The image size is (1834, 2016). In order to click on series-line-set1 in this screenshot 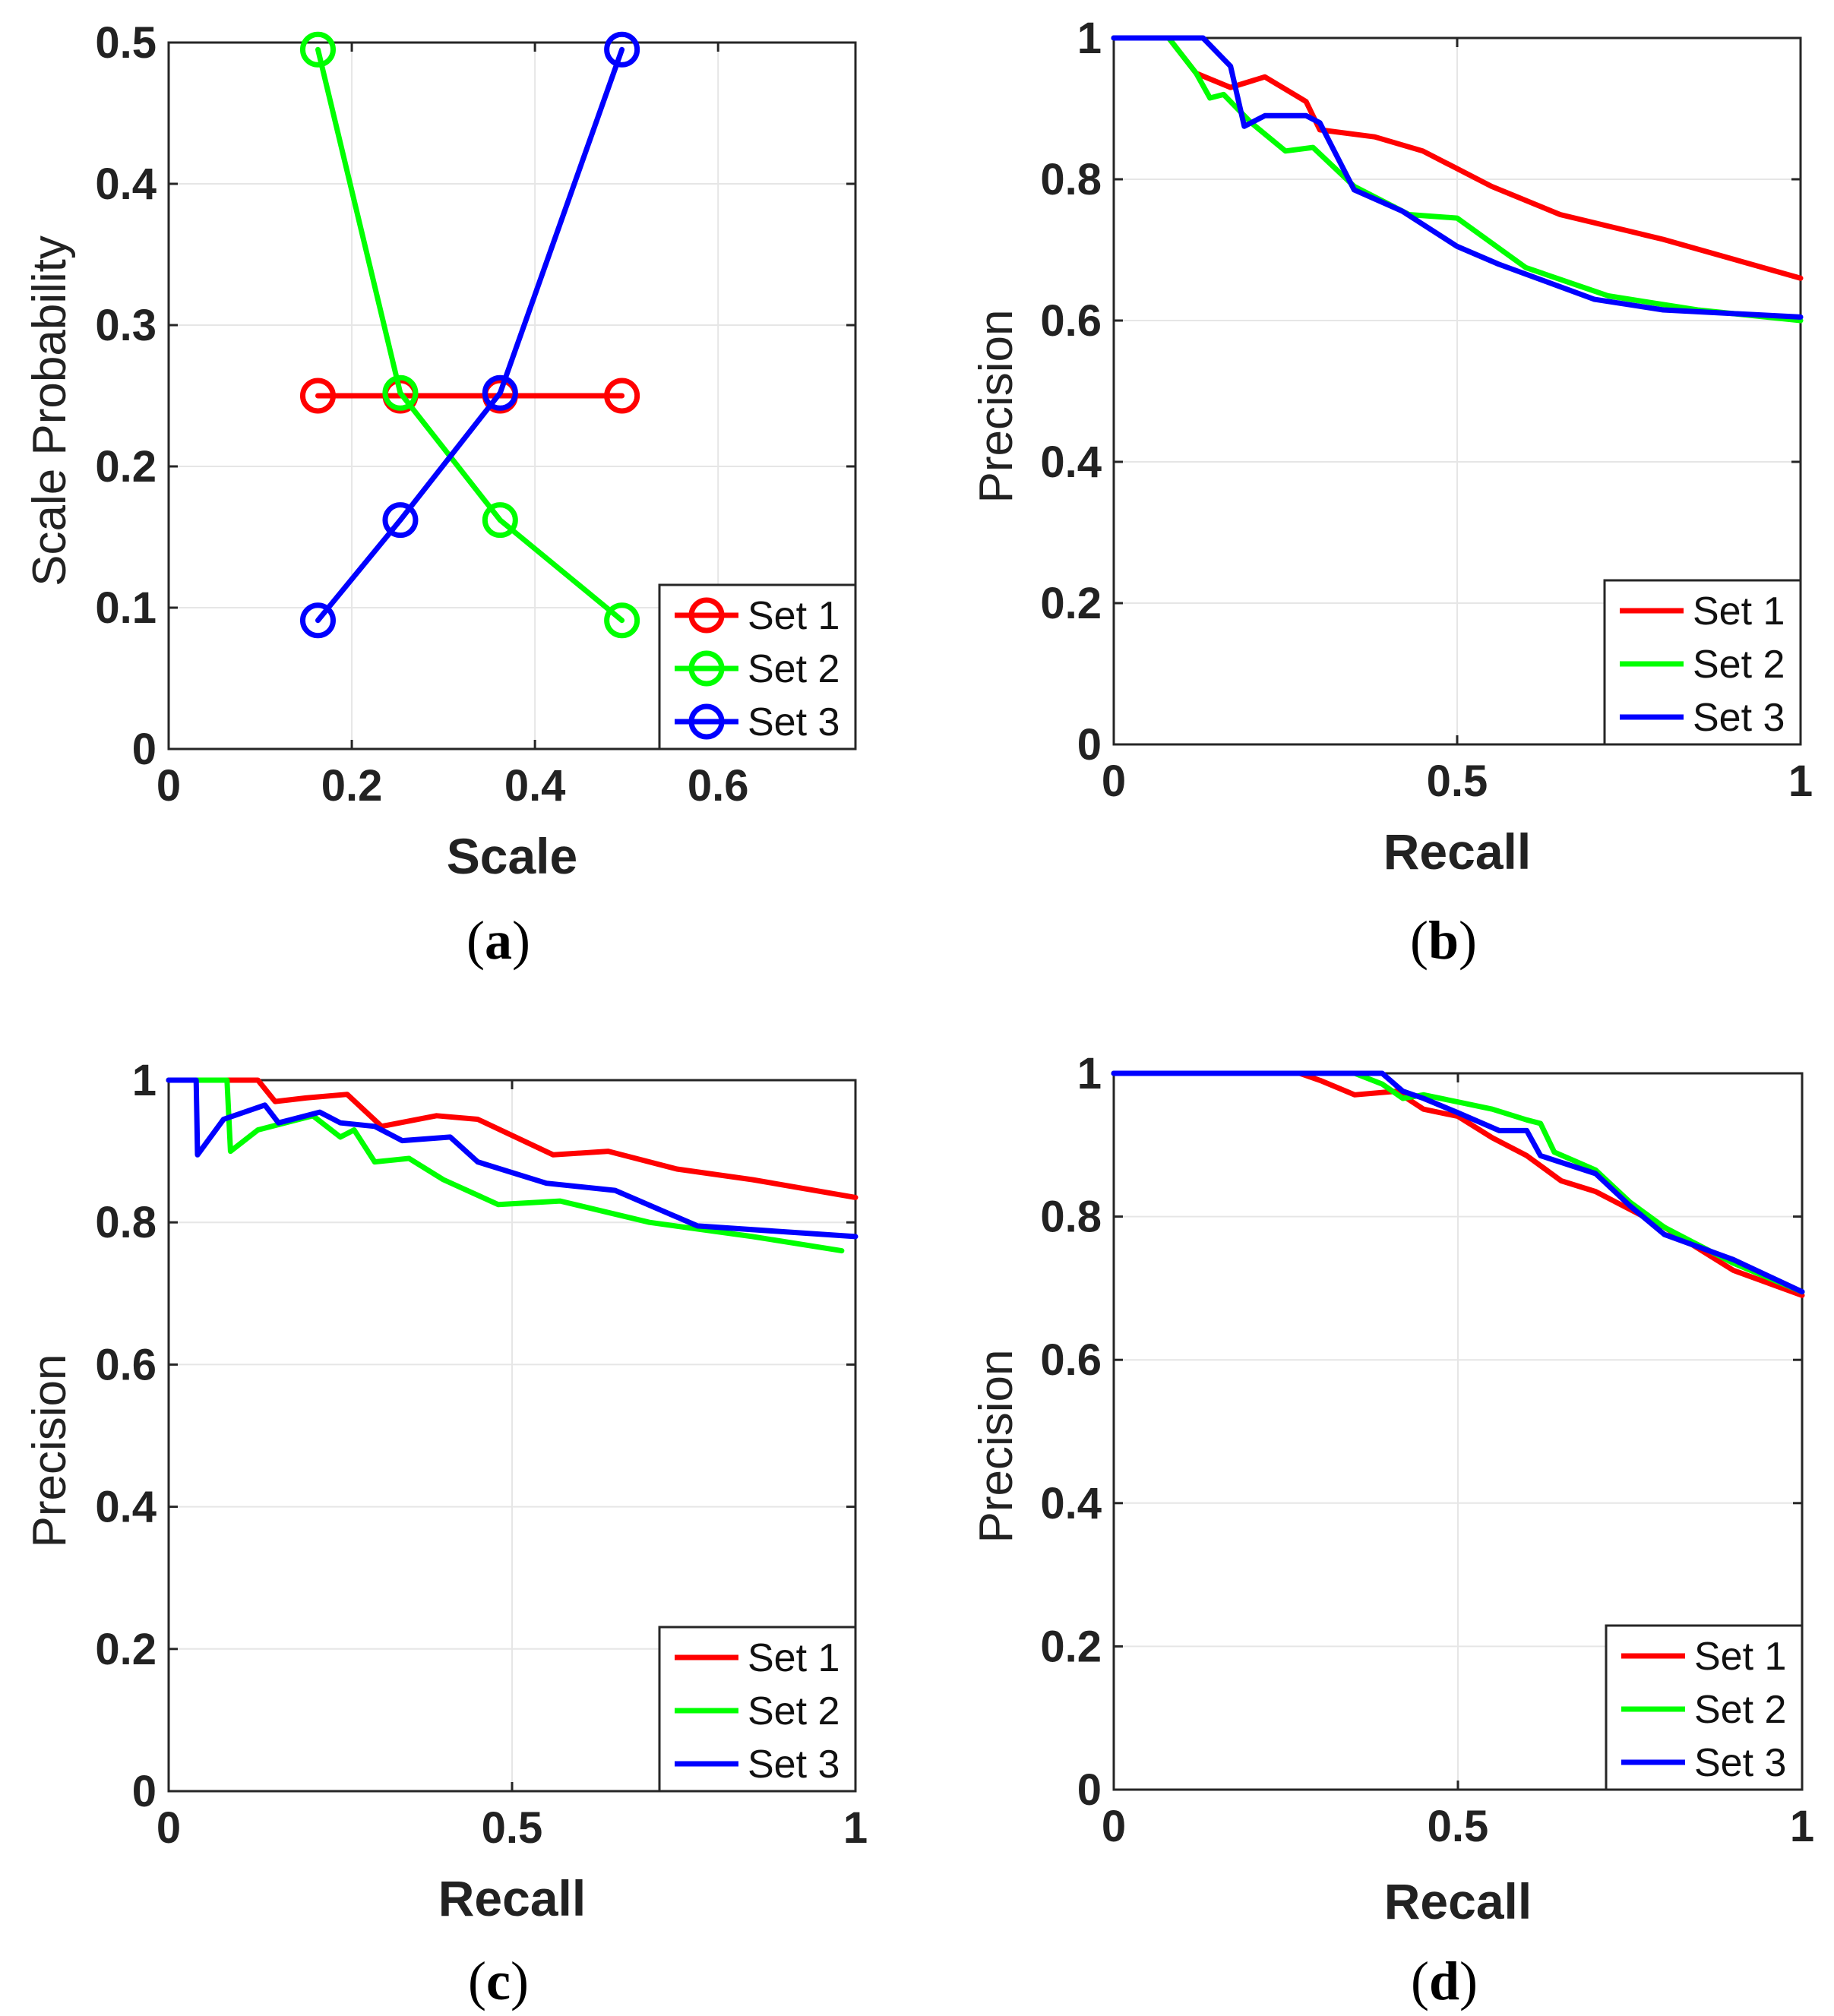, I will do `click(512, 1138)`.